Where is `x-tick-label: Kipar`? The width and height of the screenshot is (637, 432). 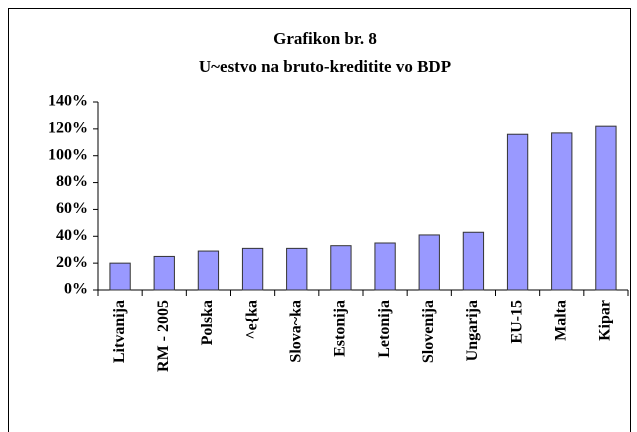
x-tick-label: Kipar is located at coordinates (605, 320).